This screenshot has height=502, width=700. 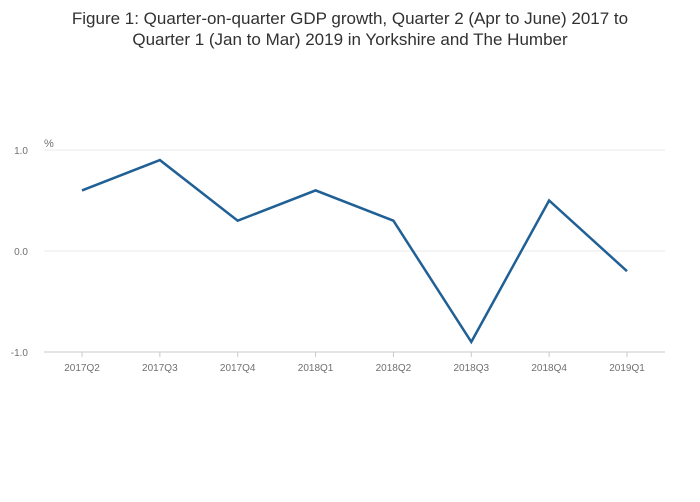 I want to click on x-tick-label: 2017Q4, so click(x=238, y=368).